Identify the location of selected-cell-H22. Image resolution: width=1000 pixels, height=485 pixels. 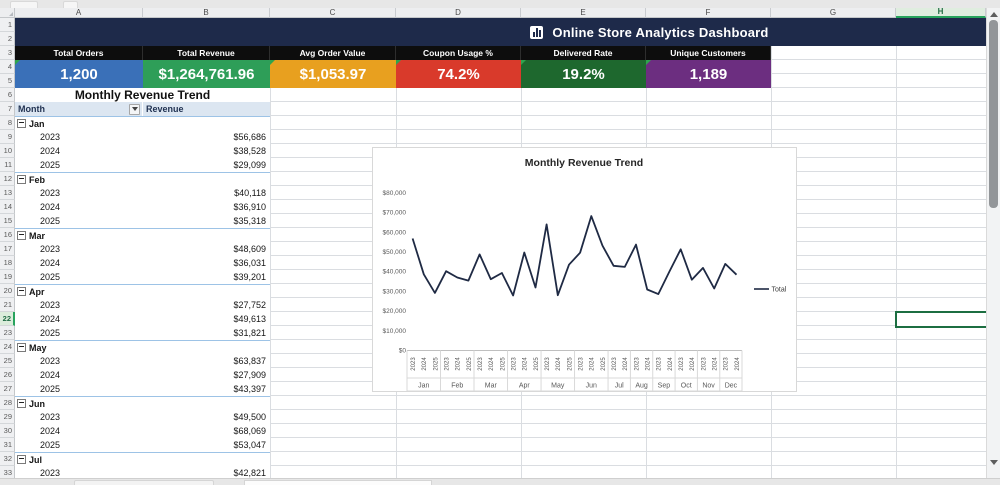
(941, 319).